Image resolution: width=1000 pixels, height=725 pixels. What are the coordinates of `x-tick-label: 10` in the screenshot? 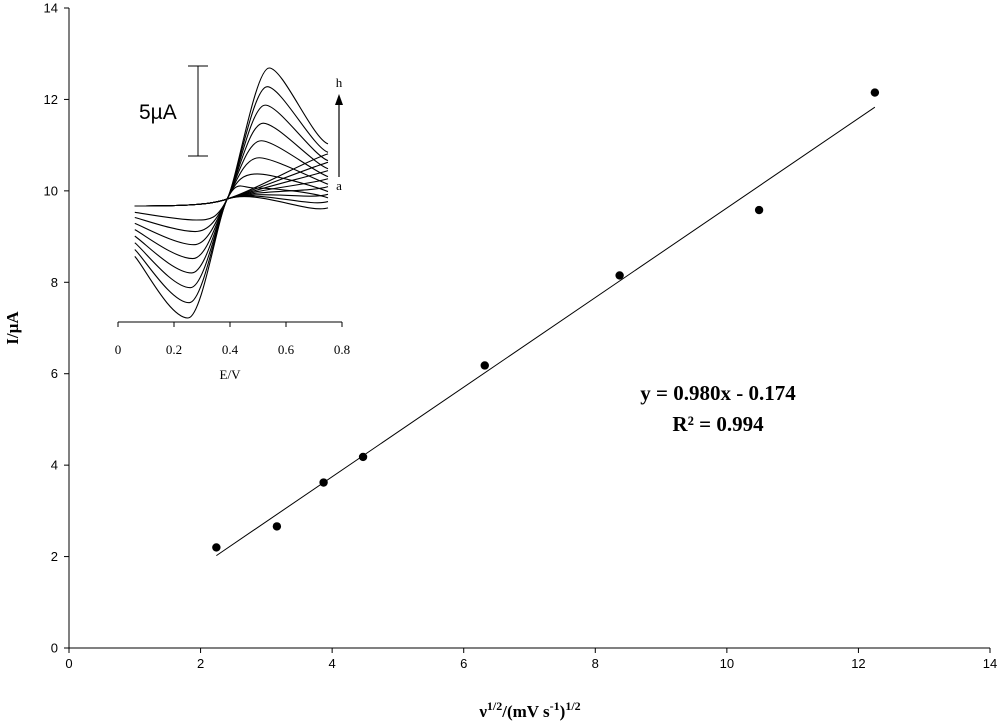 It's located at (727, 663).